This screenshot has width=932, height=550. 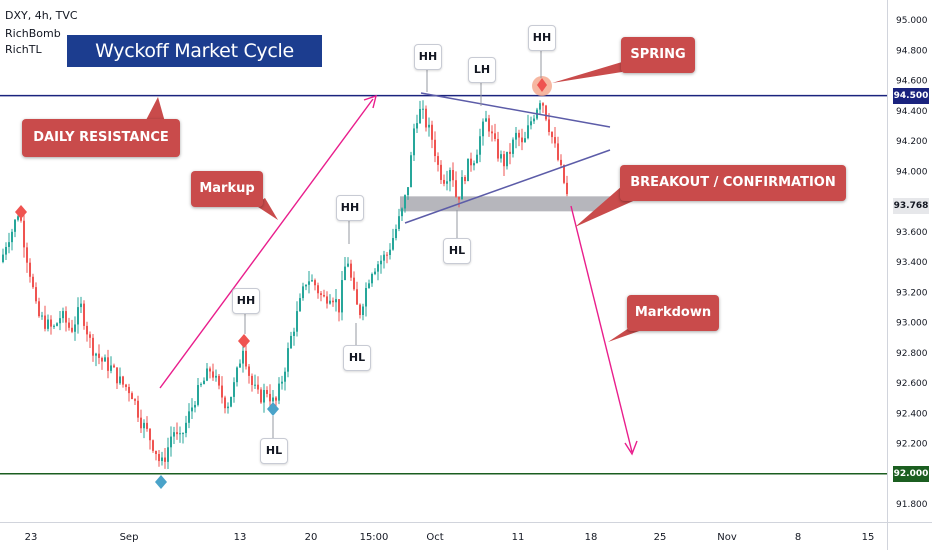 What do you see at coordinates (912, 142) in the screenshot?
I see `price-tick-label: 94.200` at bounding box center [912, 142].